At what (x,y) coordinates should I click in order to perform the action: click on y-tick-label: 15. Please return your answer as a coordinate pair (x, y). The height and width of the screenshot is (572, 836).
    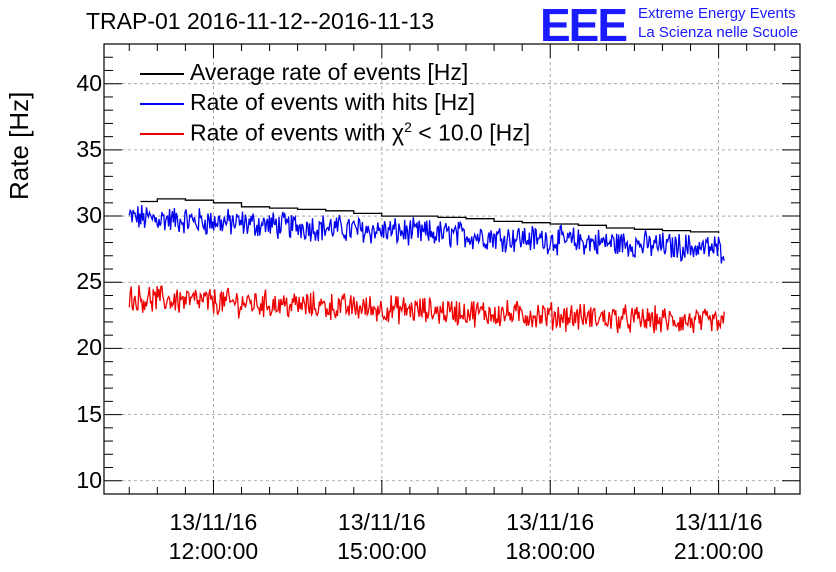
    Looking at the image, I should click on (89, 413).